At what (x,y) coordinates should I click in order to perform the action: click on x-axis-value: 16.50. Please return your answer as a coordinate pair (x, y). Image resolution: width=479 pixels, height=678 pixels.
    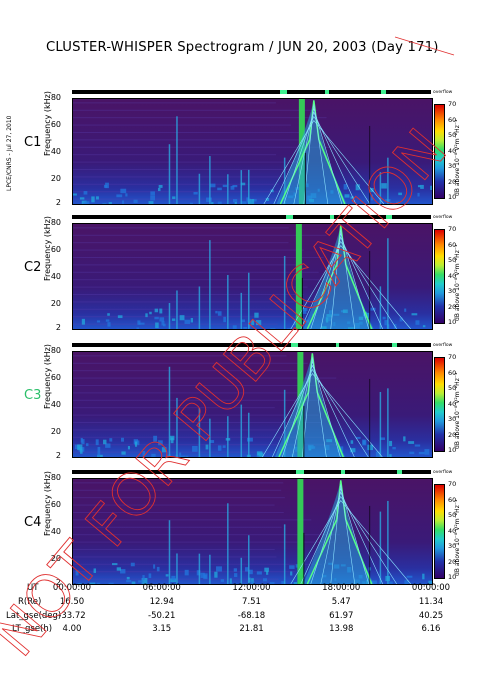
    Looking at the image, I should click on (72, 602).